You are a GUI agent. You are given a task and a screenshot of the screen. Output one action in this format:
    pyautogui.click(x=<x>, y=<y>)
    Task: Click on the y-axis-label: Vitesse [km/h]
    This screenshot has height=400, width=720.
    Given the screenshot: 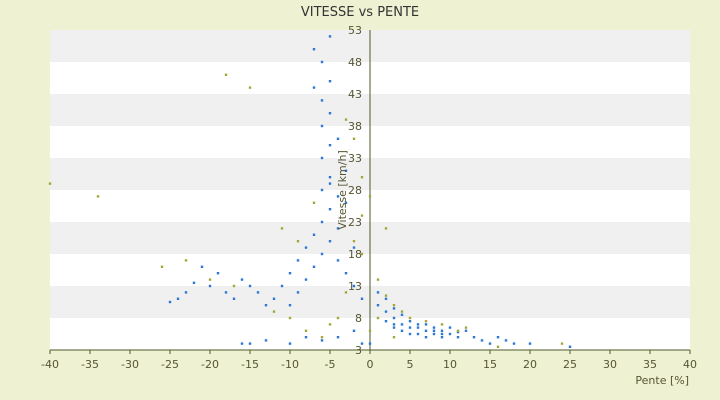 What is the action you would take?
    pyautogui.click(x=342, y=190)
    